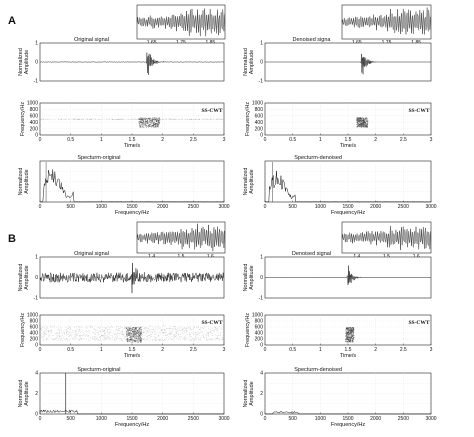  I want to click on B-original-tf-label: SS-CWT, so click(211, 323).